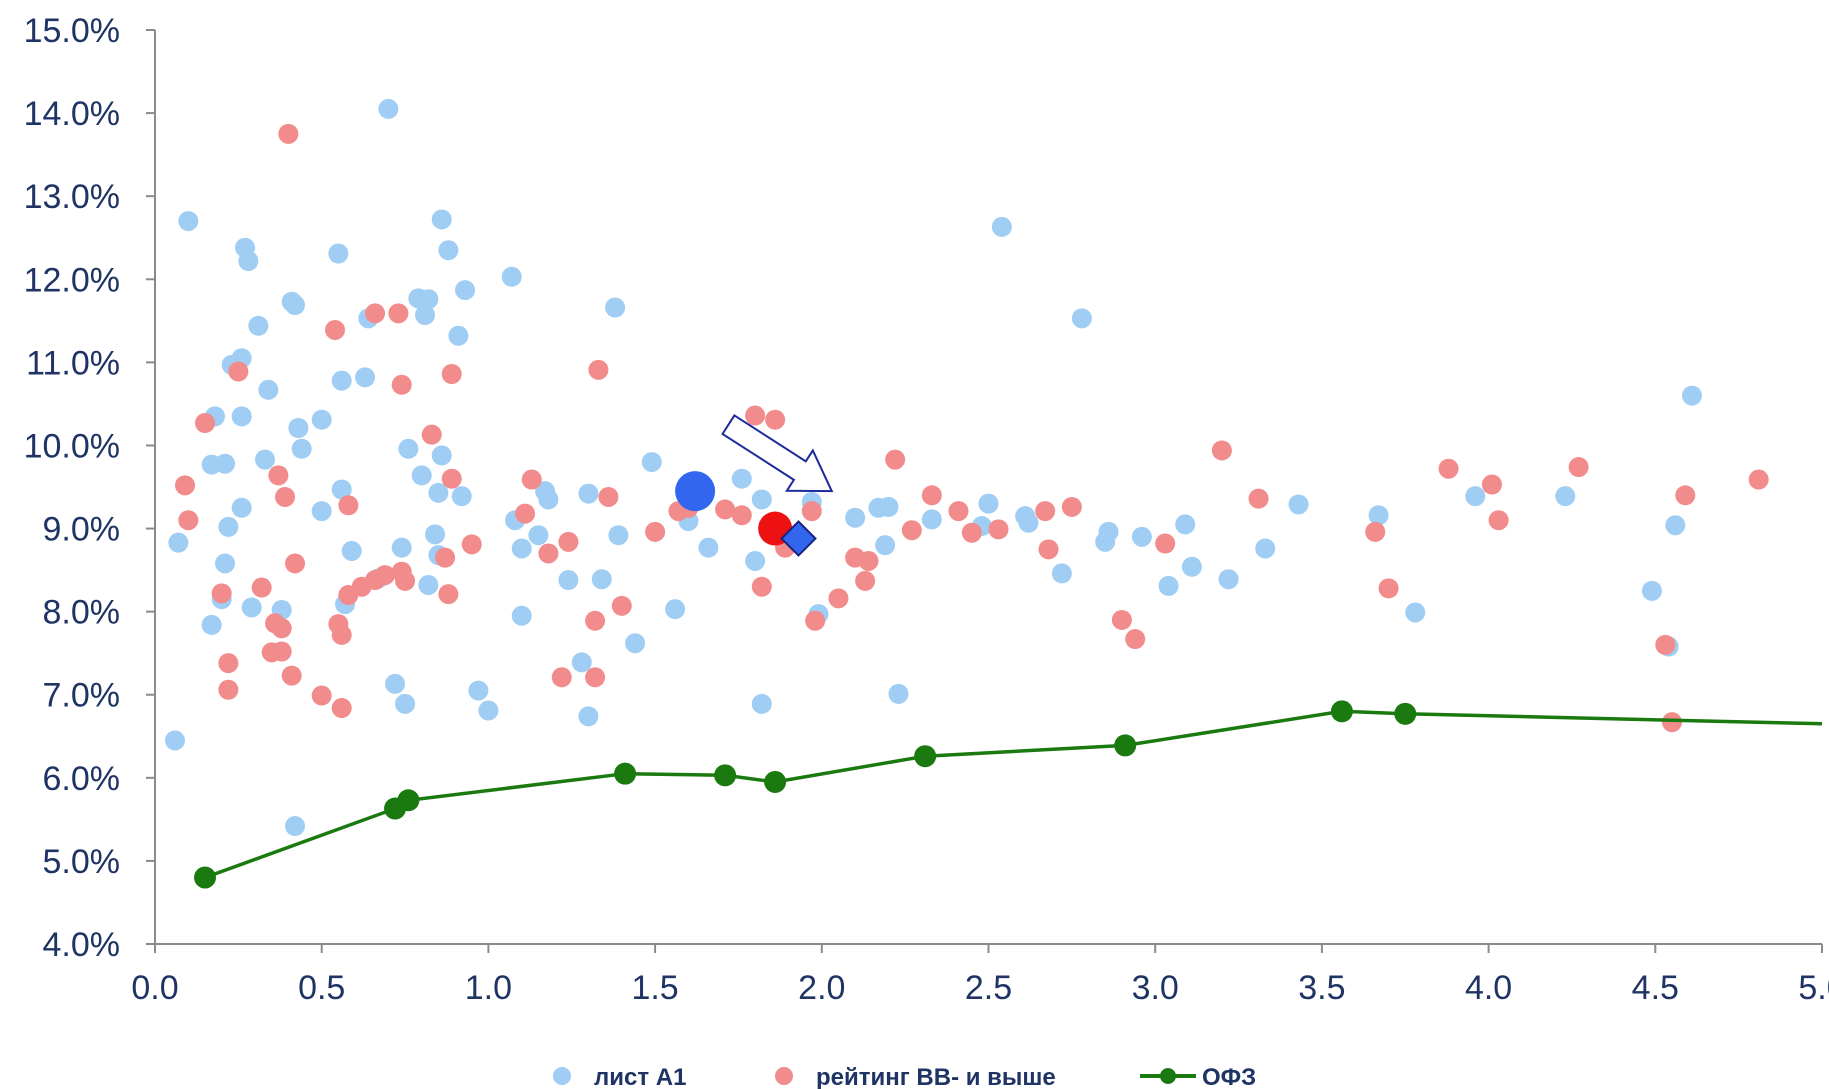 The height and width of the screenshot is (1089, 1829). What do you see at coordinates (654, 988) in the screenshot?
I see `x-tick-label: 1.5` at bounding box center [654, 988].